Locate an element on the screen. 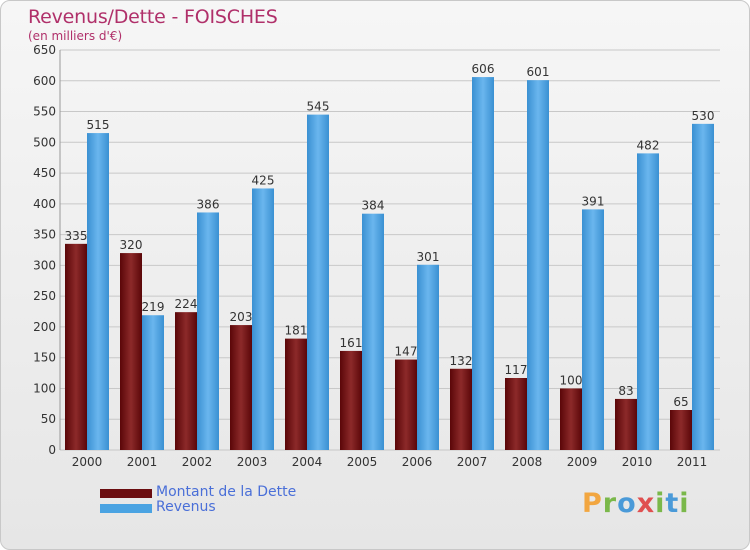 This screenshot has width=750, height=550. proxiti-logo: Proxiti is located at coordinates (636, 503).